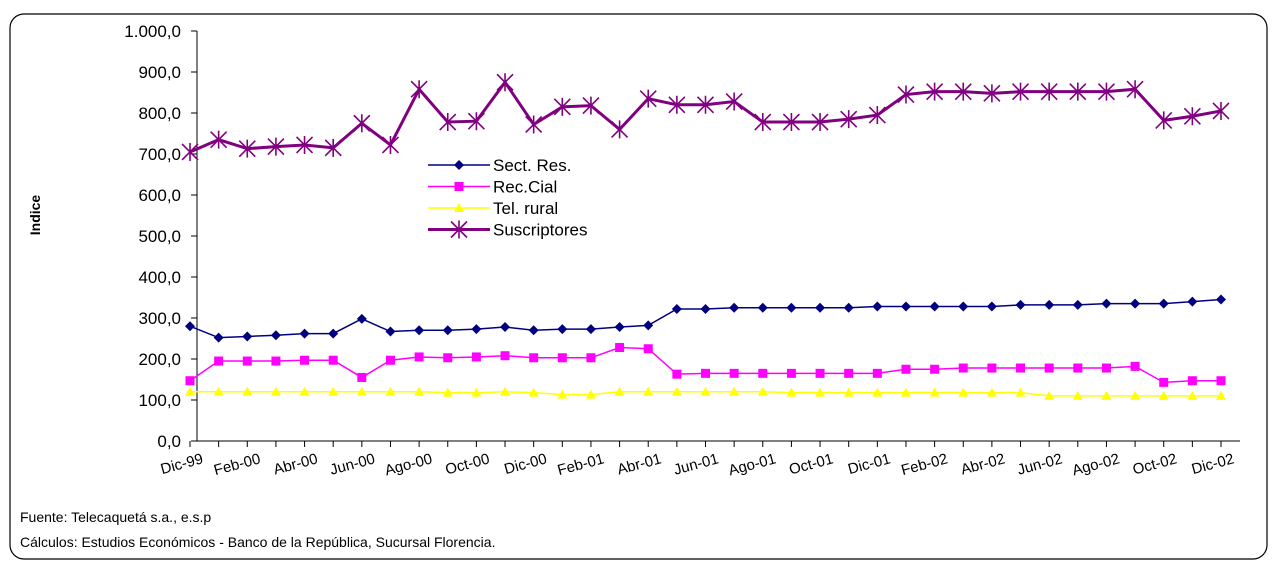 This screenshot has height=567, width=1275. I want to click on y-tick-label: 400,0, so click(159, 277).